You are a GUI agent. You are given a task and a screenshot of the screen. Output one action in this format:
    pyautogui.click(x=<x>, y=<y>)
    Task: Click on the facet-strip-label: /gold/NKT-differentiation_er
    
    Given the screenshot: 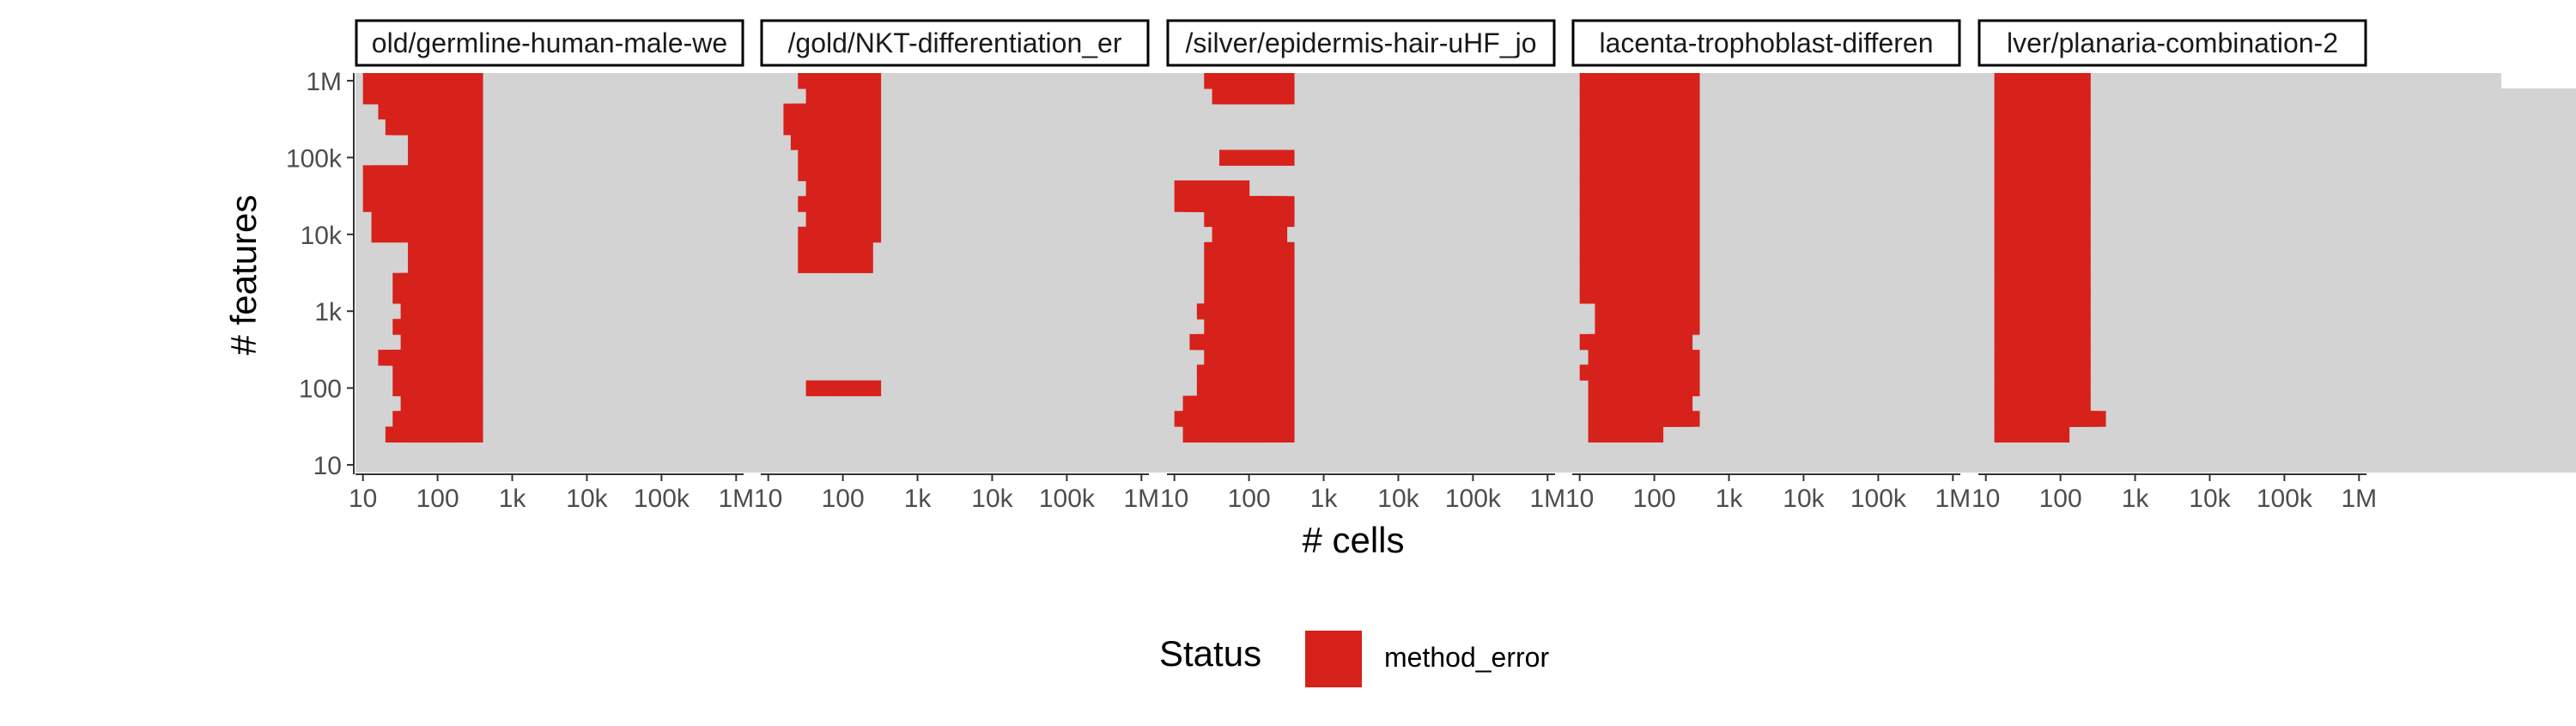 What is the action you would take?
    pyautogui.click(x=955, y=42)
    